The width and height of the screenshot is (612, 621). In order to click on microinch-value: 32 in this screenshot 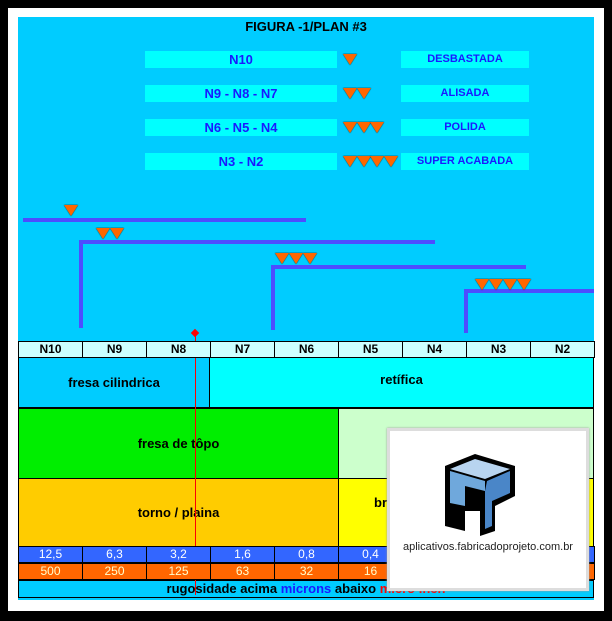, I will do `click(306, 571)`.